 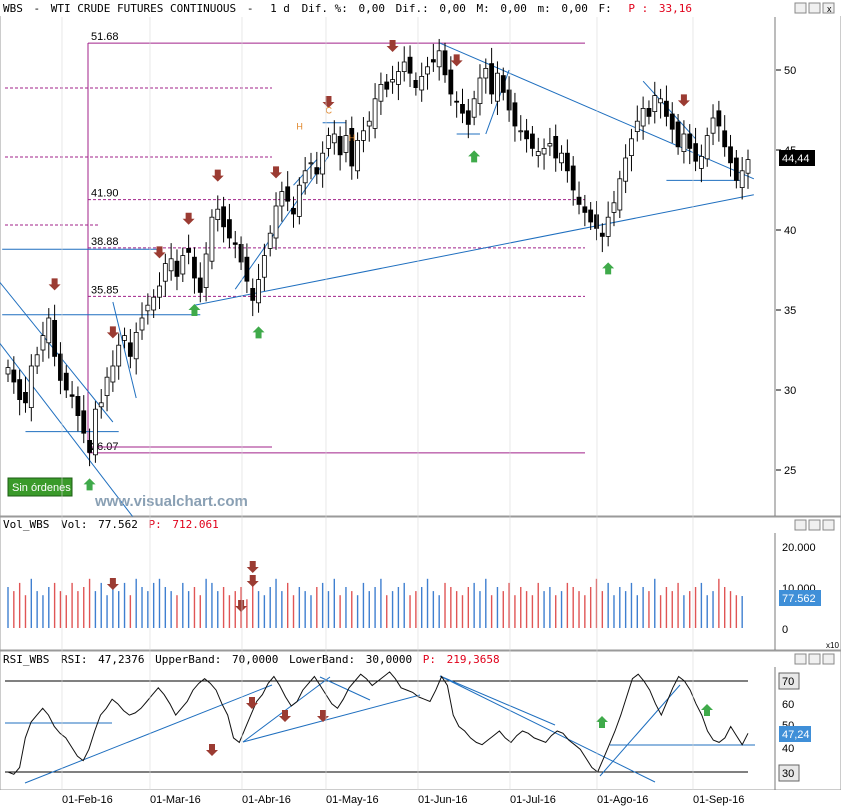 What do you see at coordinates (533, 800) in the screenshot?
I see `x-tick-label: 01-Jul-16` at bounding box center [533, 800].